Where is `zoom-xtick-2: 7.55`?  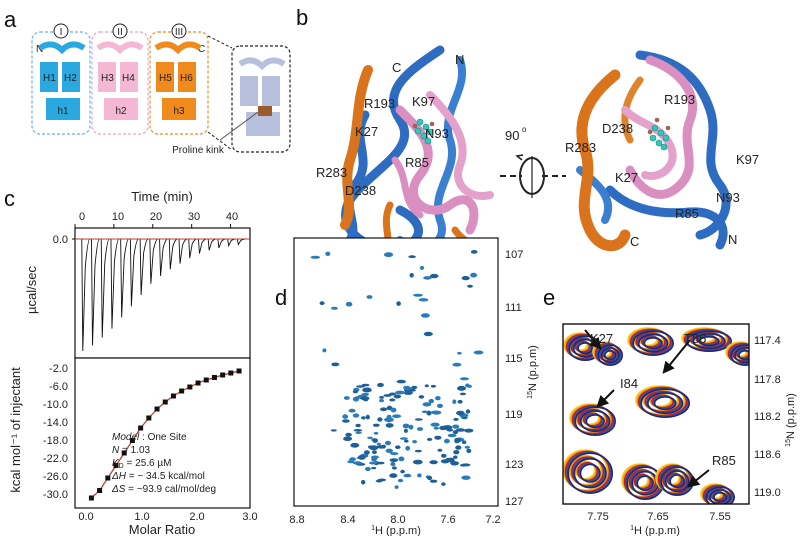
zoom-xtick-2: 7.55 is located at coordinates (719, 517).